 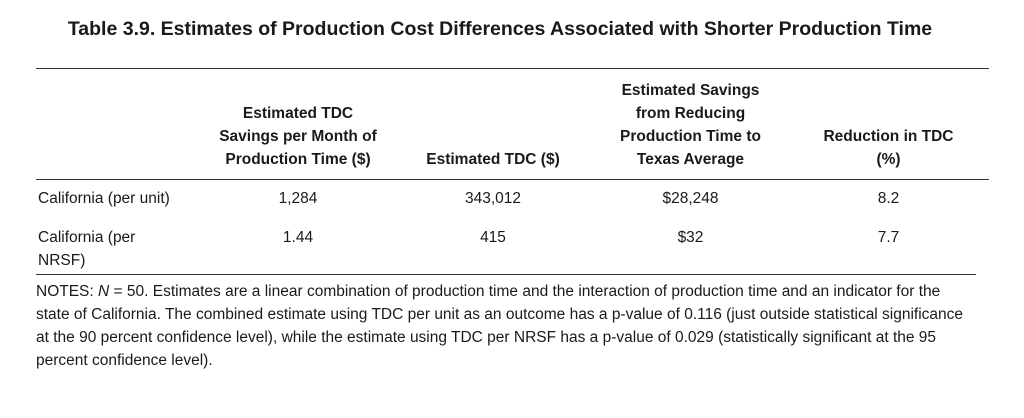 What do you see at coordinates (690, 113) in the screenshot?
I see `header-line: from Reducing` at bounding box center [690, 113].